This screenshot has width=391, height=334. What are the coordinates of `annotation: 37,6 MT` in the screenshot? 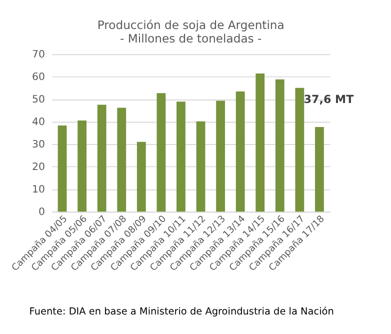 It's located at (329, 99).